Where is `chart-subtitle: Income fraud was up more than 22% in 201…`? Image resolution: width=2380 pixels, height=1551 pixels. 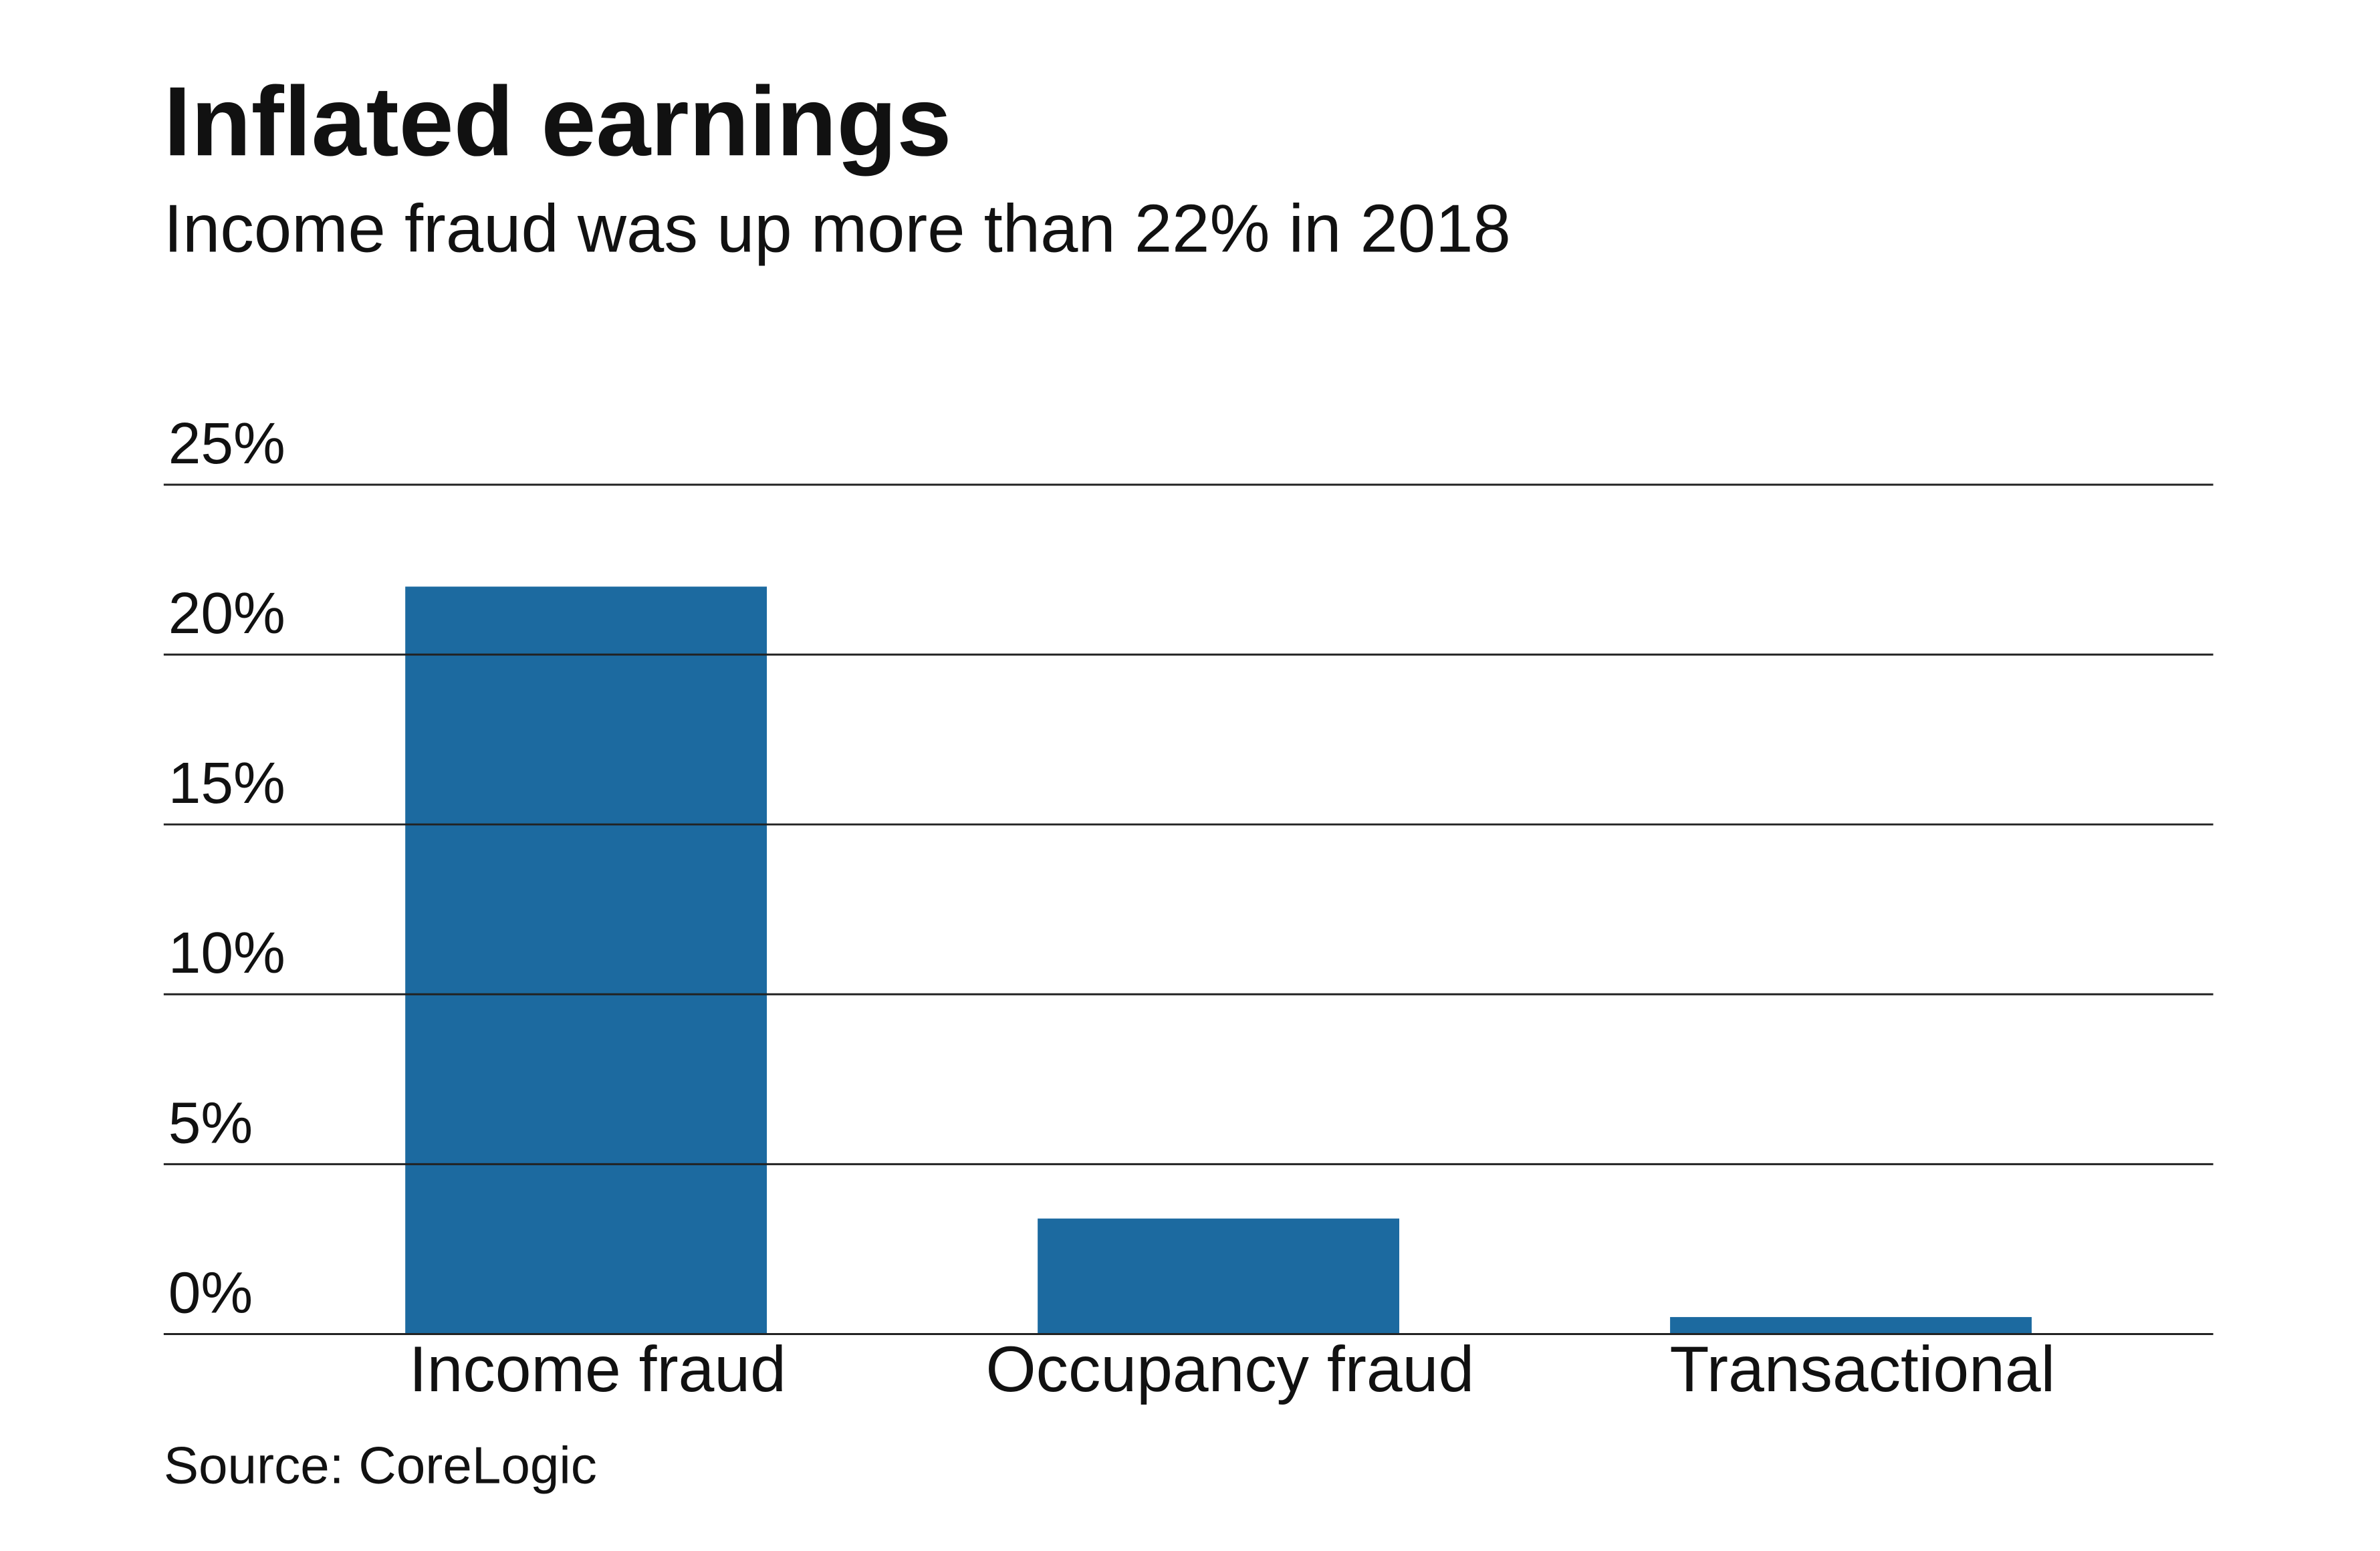
chart-subtitle: Income fraud was up more than 22% in 201… is located at coordinates (837, 229).